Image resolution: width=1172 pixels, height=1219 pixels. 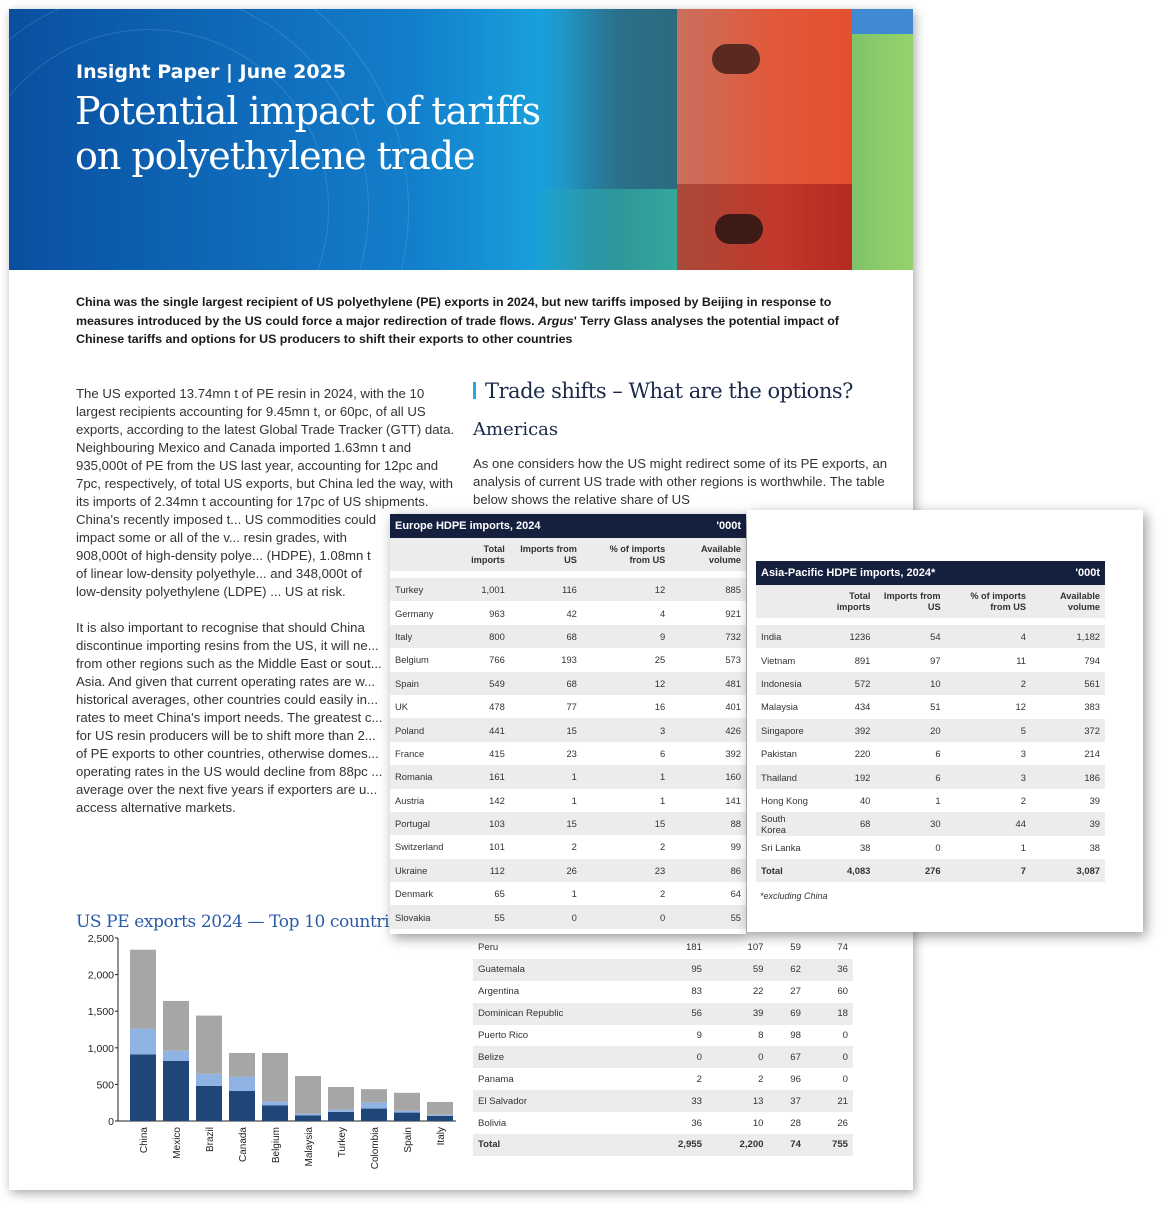 What do you see at coordinates (111, 1122) in the screenshot?
I see `y-tick-label: 0` at bounding box center [111, 1122].